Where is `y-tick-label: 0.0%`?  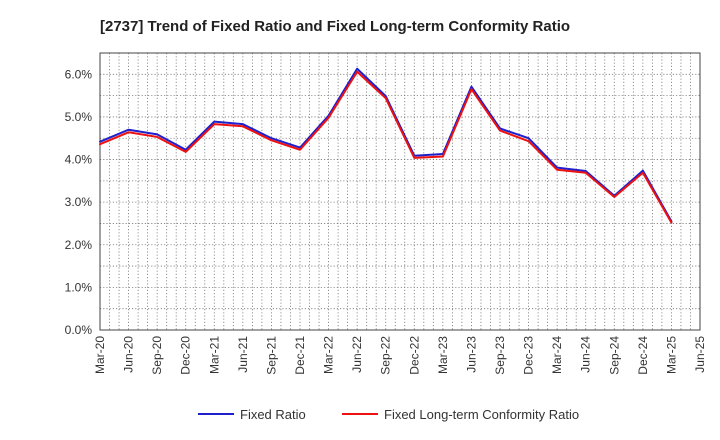 y-tick-label: 0.0% is located at coordinates (79, 330).